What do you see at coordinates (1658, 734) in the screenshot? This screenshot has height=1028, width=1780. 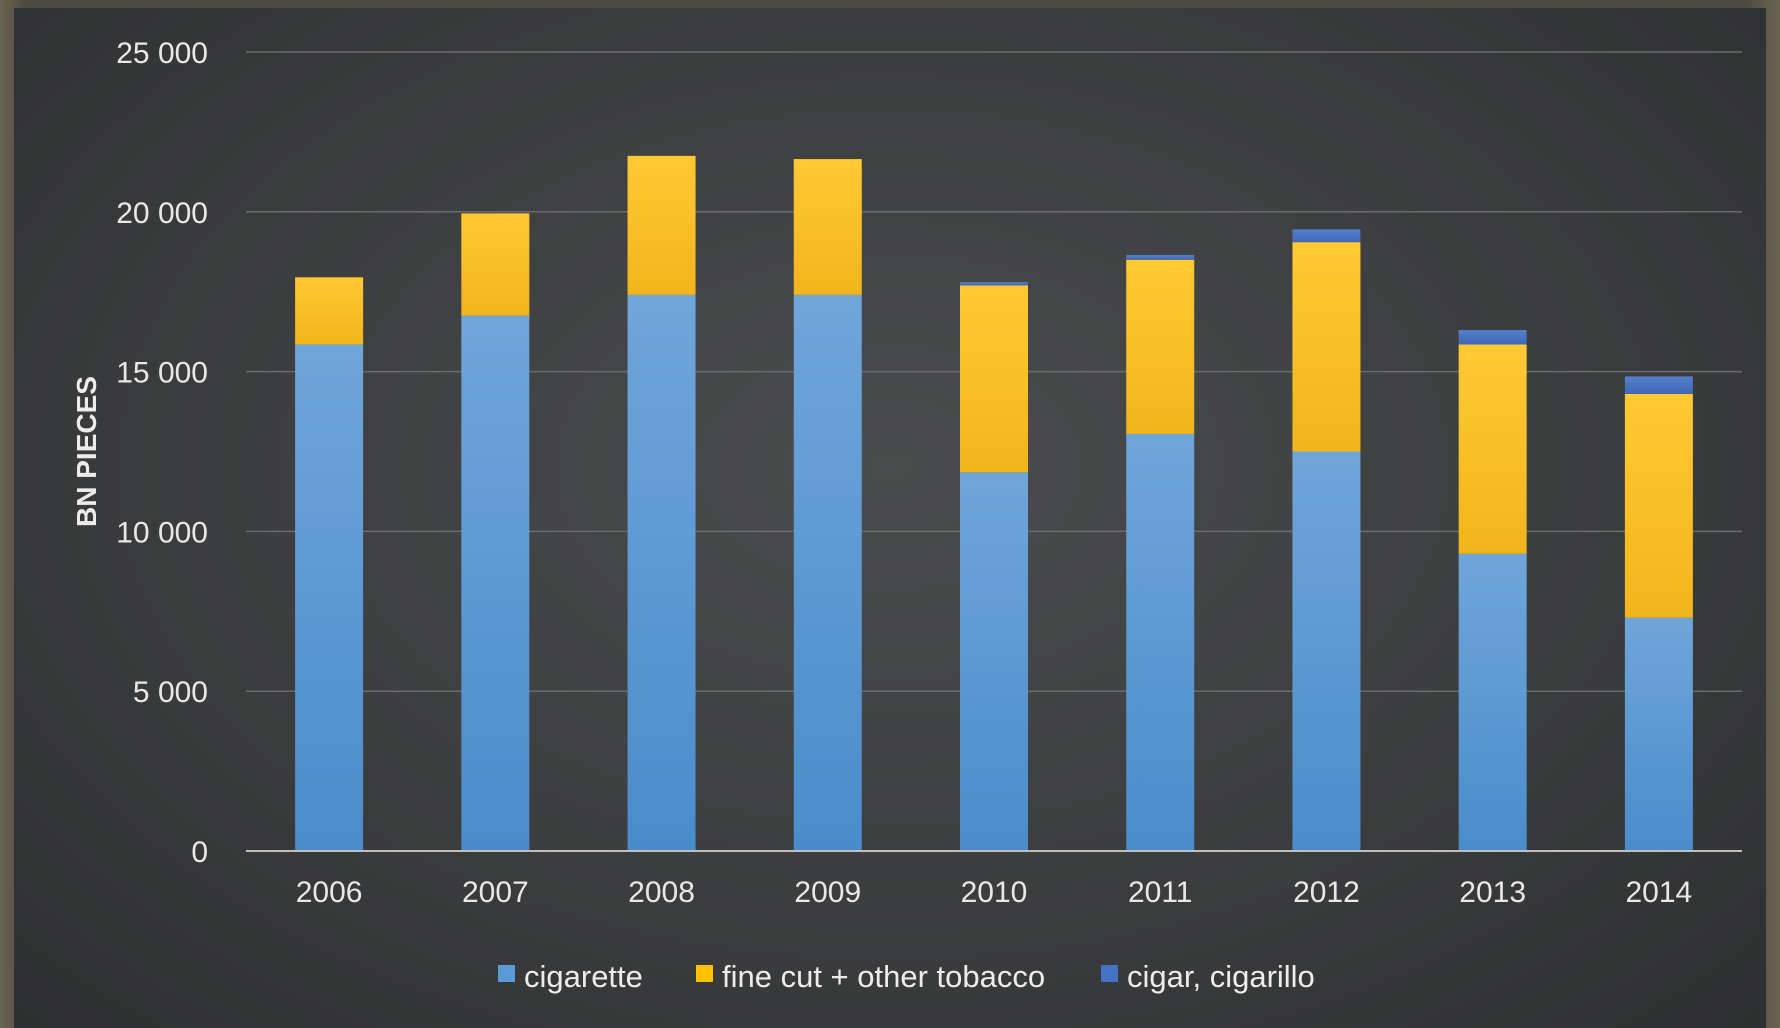 I see `bar-cigarette-2014` at bounding box center [1658, 734].